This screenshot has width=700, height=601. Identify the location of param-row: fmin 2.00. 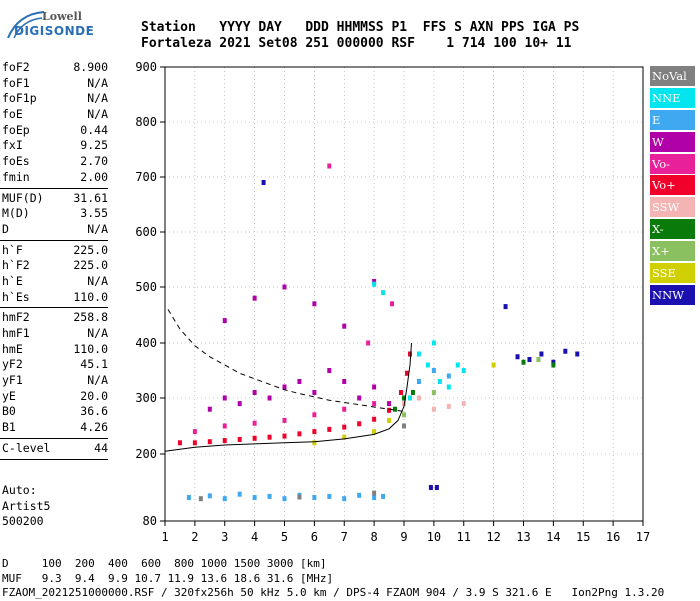
(54, 178).